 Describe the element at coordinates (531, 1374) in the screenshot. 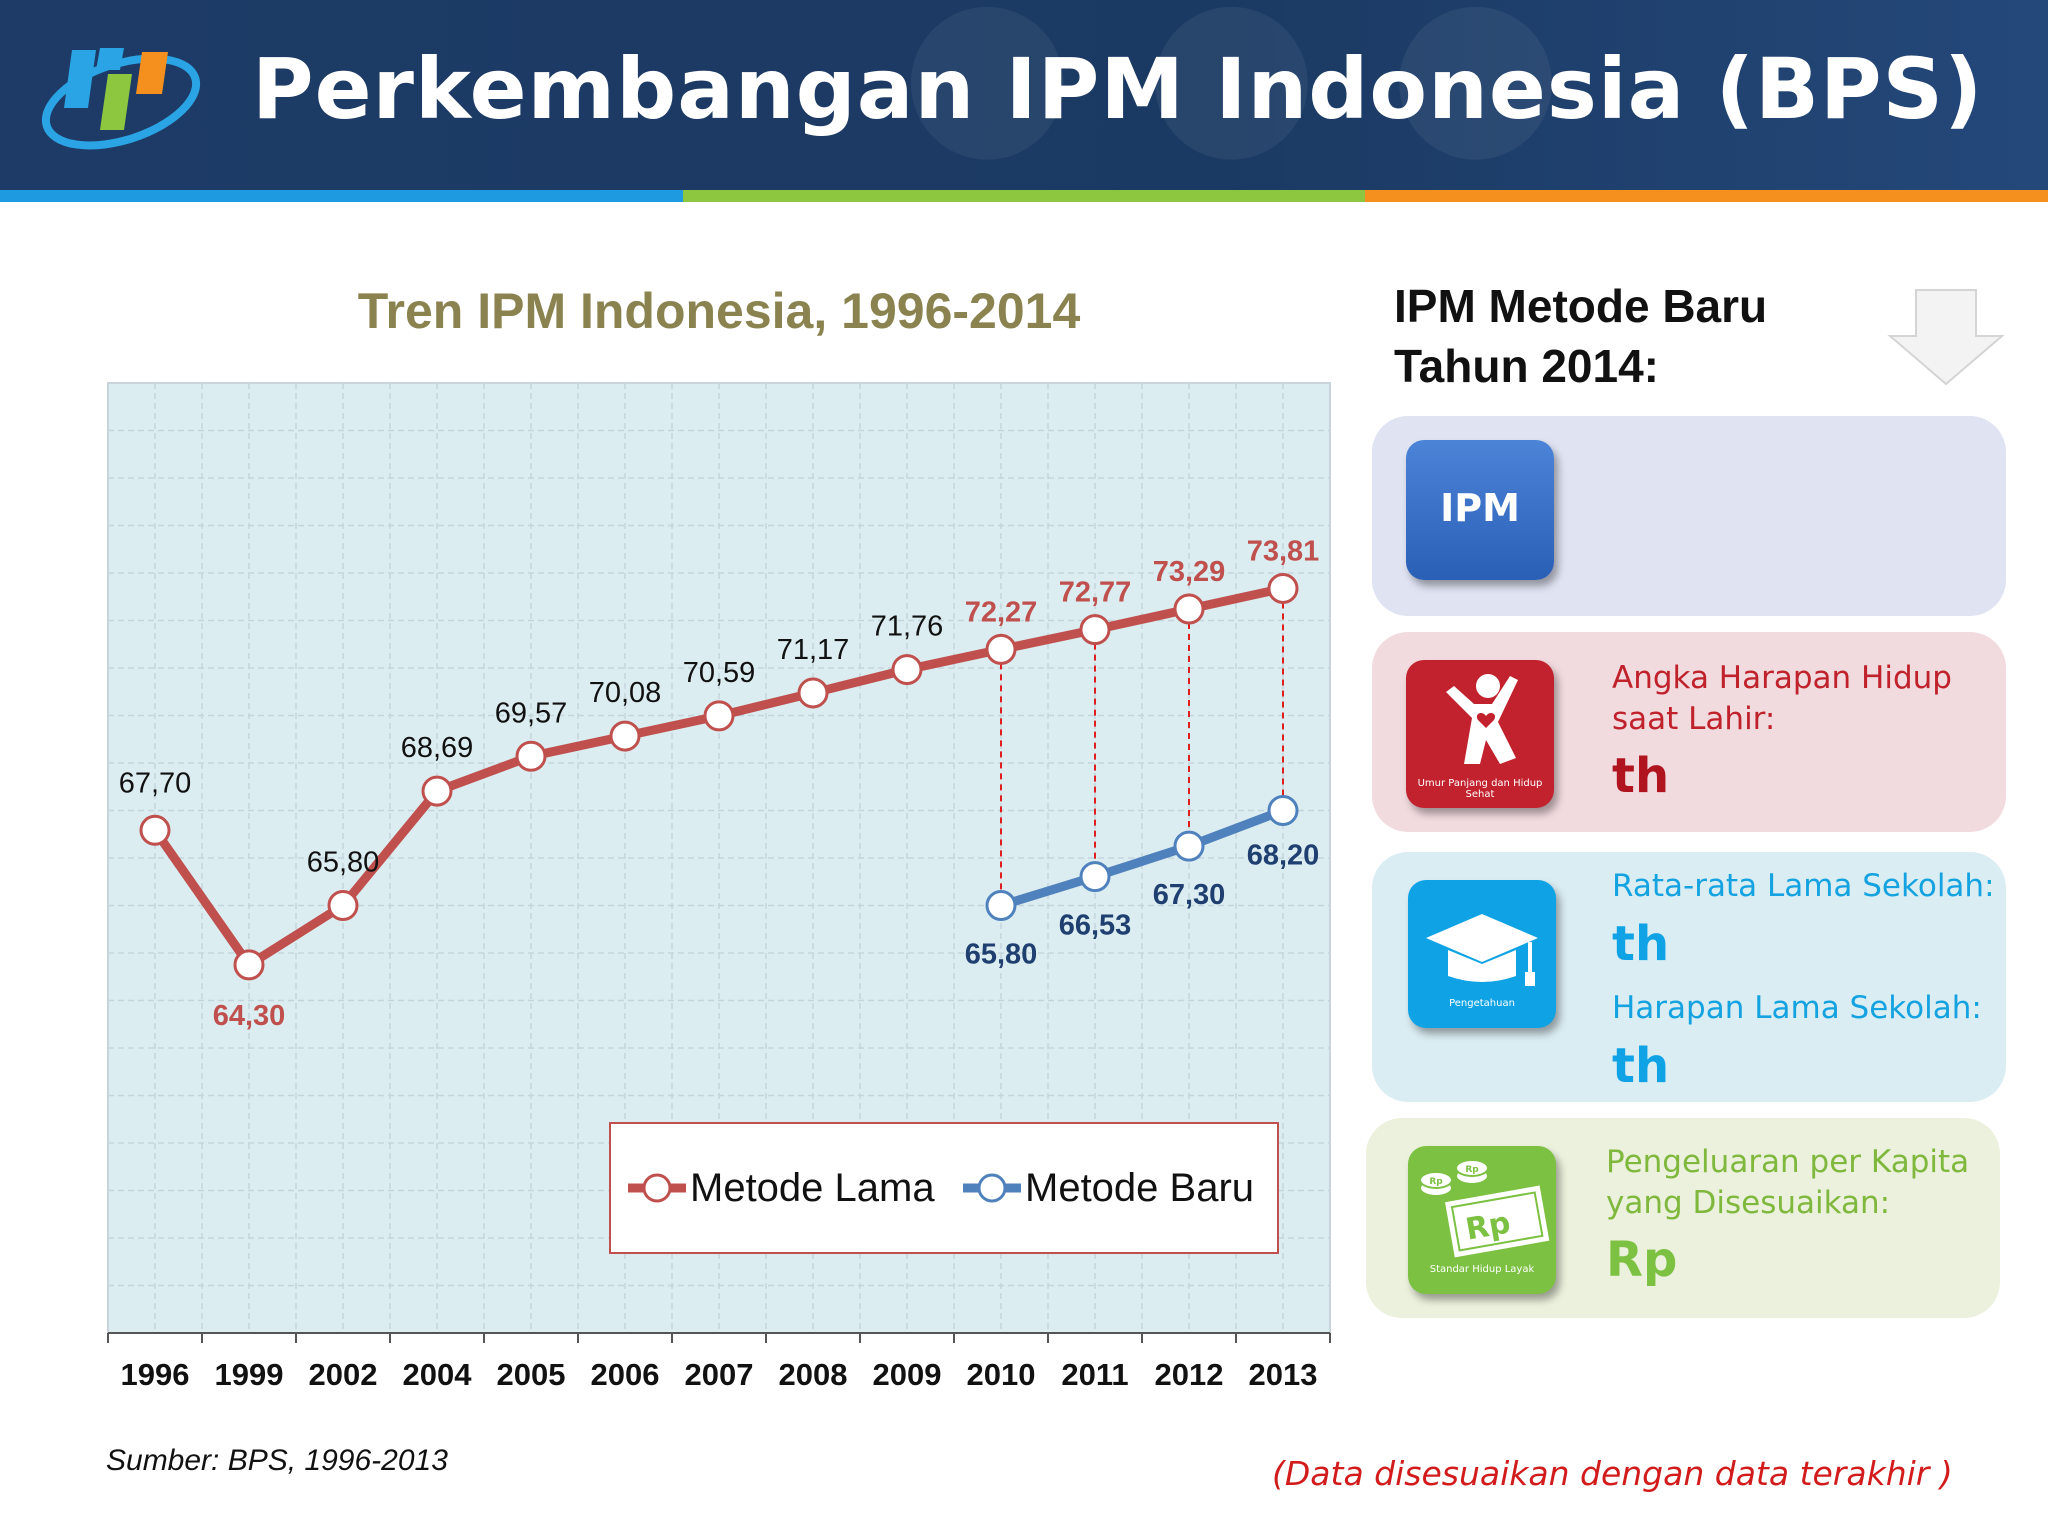

I see `x-tick-label: 2005` at that location.